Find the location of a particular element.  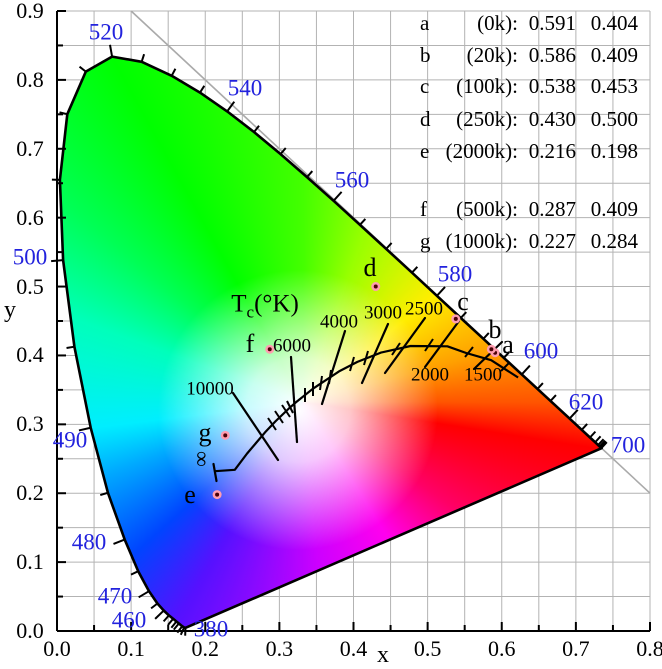

x-tick-label: 0.2 is located at coordinates (205, 648).